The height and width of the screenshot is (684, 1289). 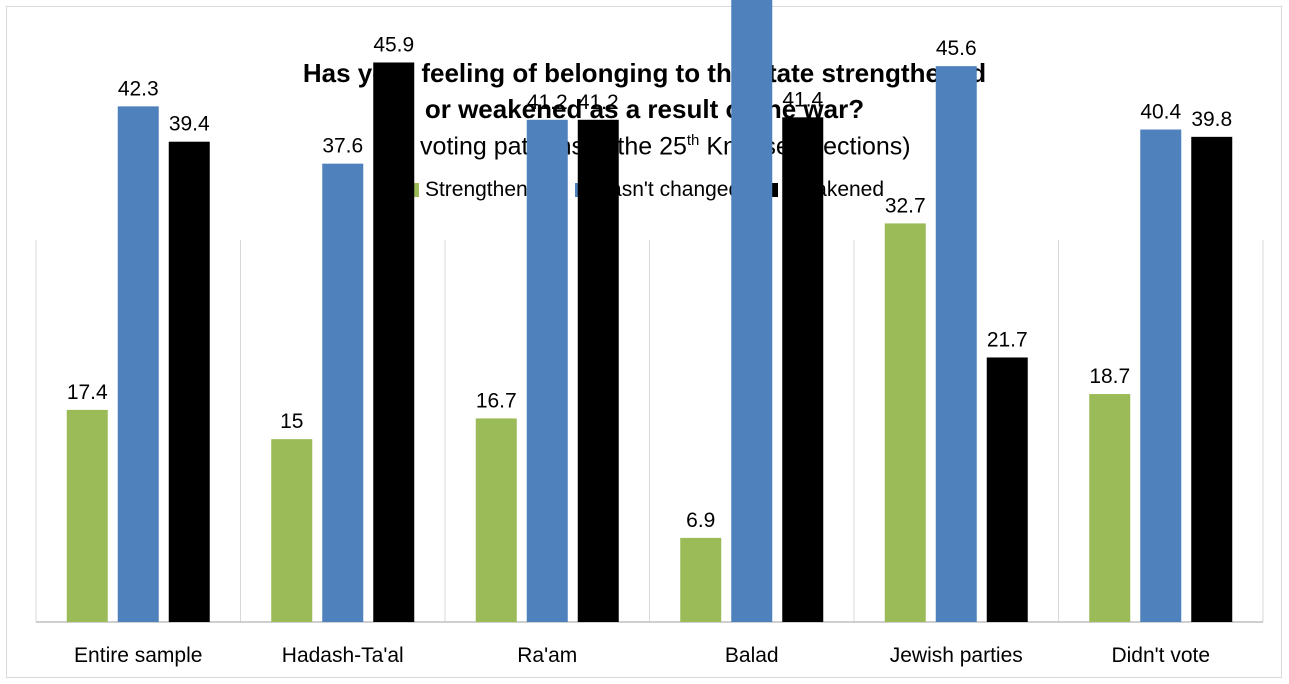 I want to click on category-label: Jewish parties, so click(x=956, y=655).